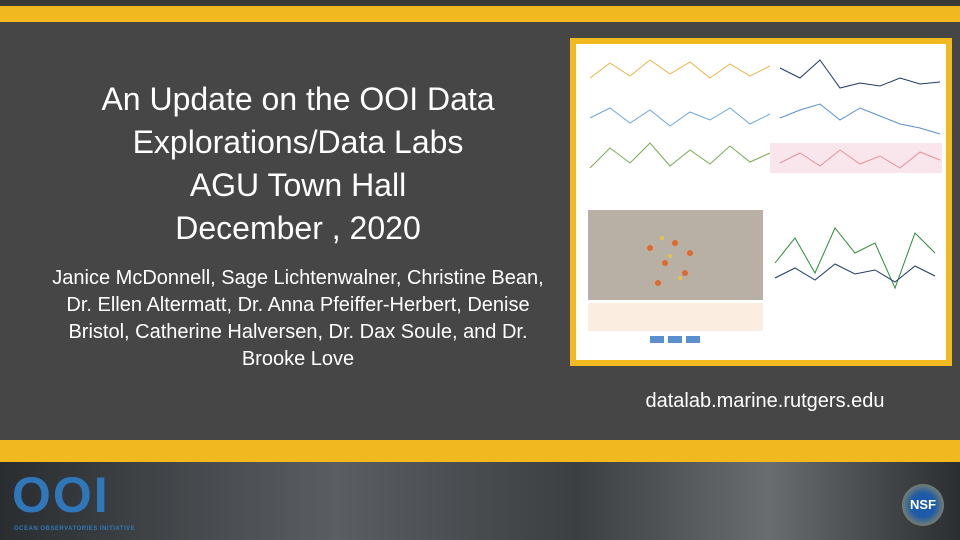 Image resolution: width=960 pixels, height=540 pixels. Describe the element at coordinates (61, 495) in the screenshot. I see `ooi-logo: OOI` at that location.